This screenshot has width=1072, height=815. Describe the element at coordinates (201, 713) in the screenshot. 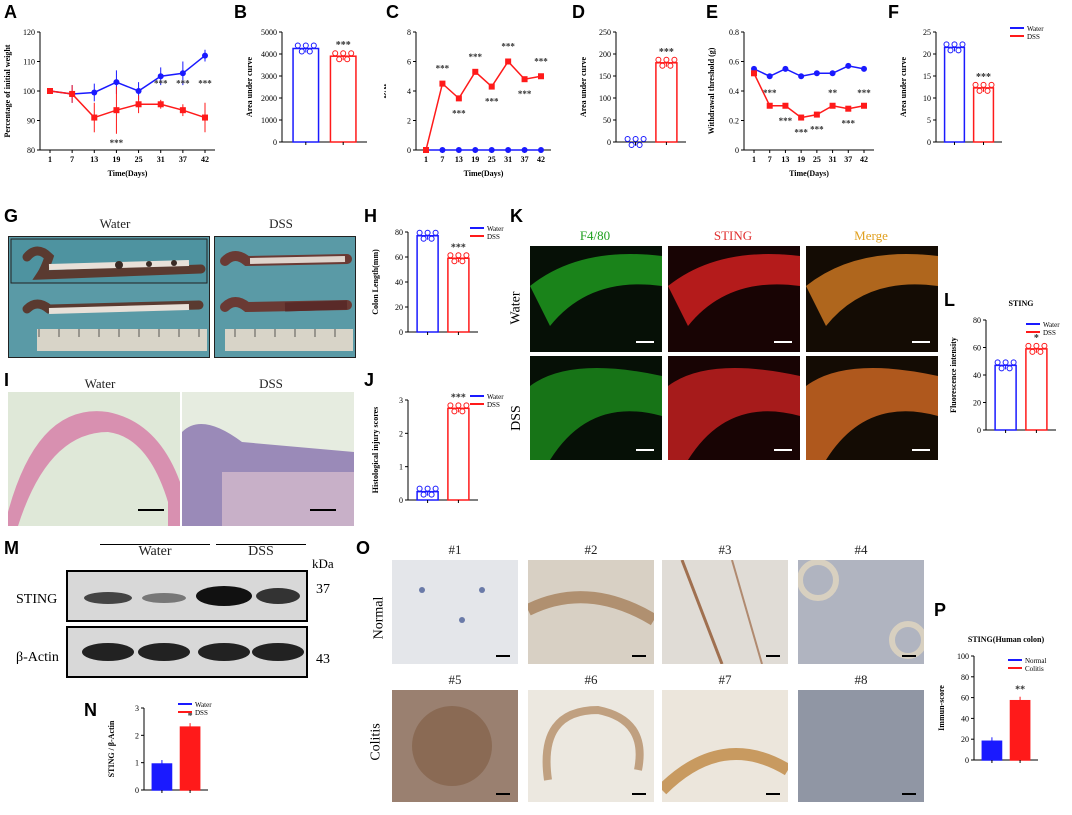

I see `N-legend-label-dss: DSS` at that location.